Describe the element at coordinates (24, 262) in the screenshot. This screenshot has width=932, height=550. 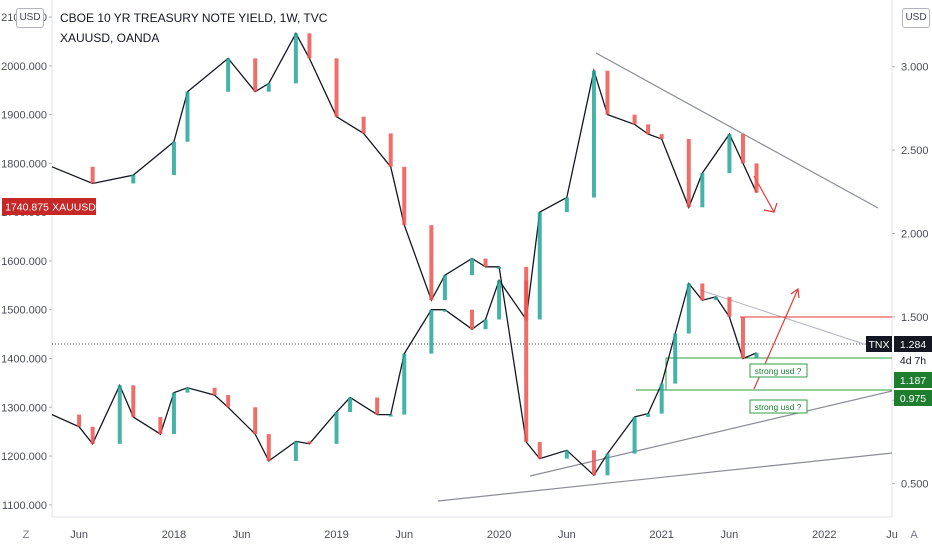
I see `left-tick-label: 1600.000` at that location.